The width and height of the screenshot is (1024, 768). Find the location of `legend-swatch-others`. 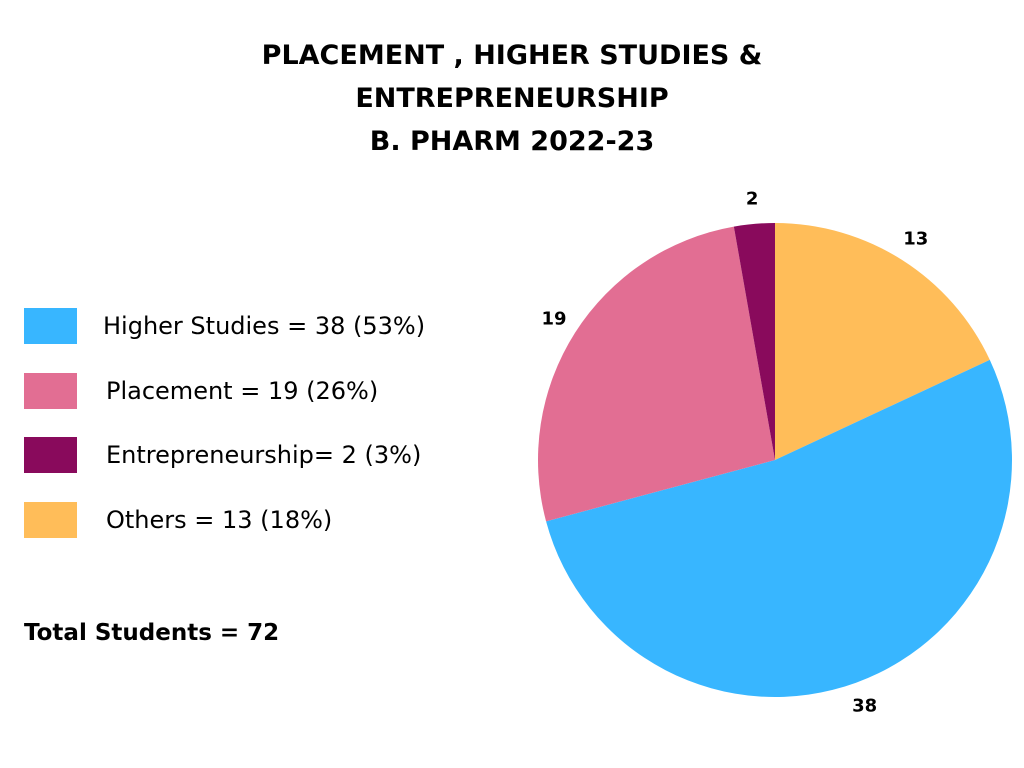

legend-swatch-others is located at coordinates (50, 519).